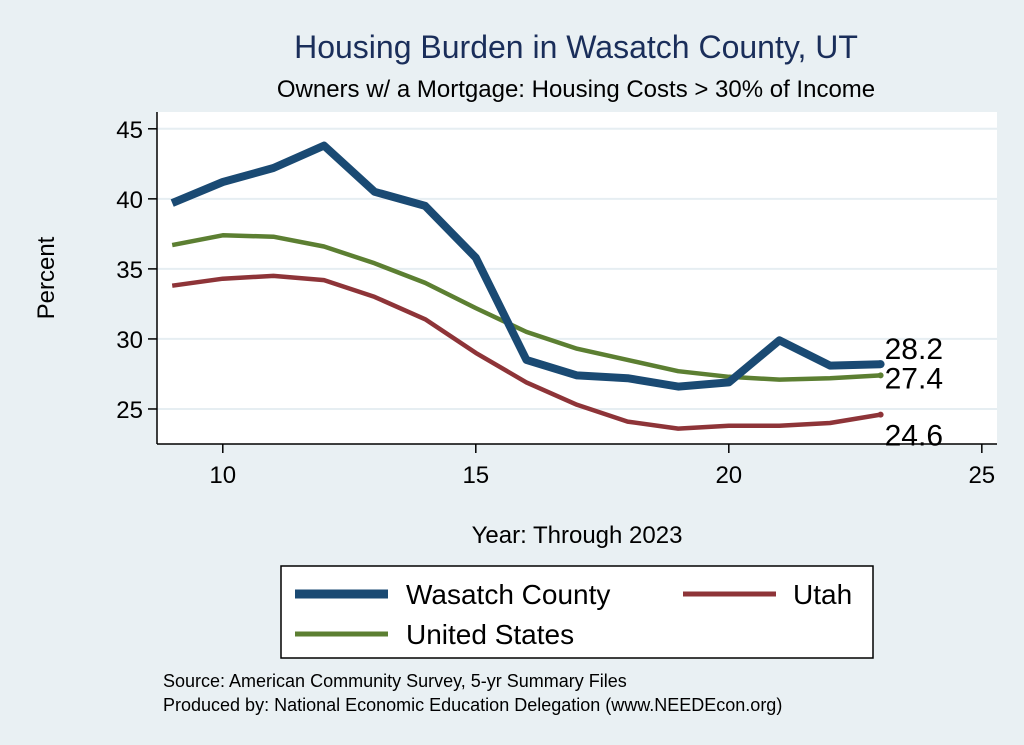 This screenshot has height=745, width=1024. Describe the element at coordinates (914, 378) in the screenshot. I see `end-value-label: 27.4` at that location.